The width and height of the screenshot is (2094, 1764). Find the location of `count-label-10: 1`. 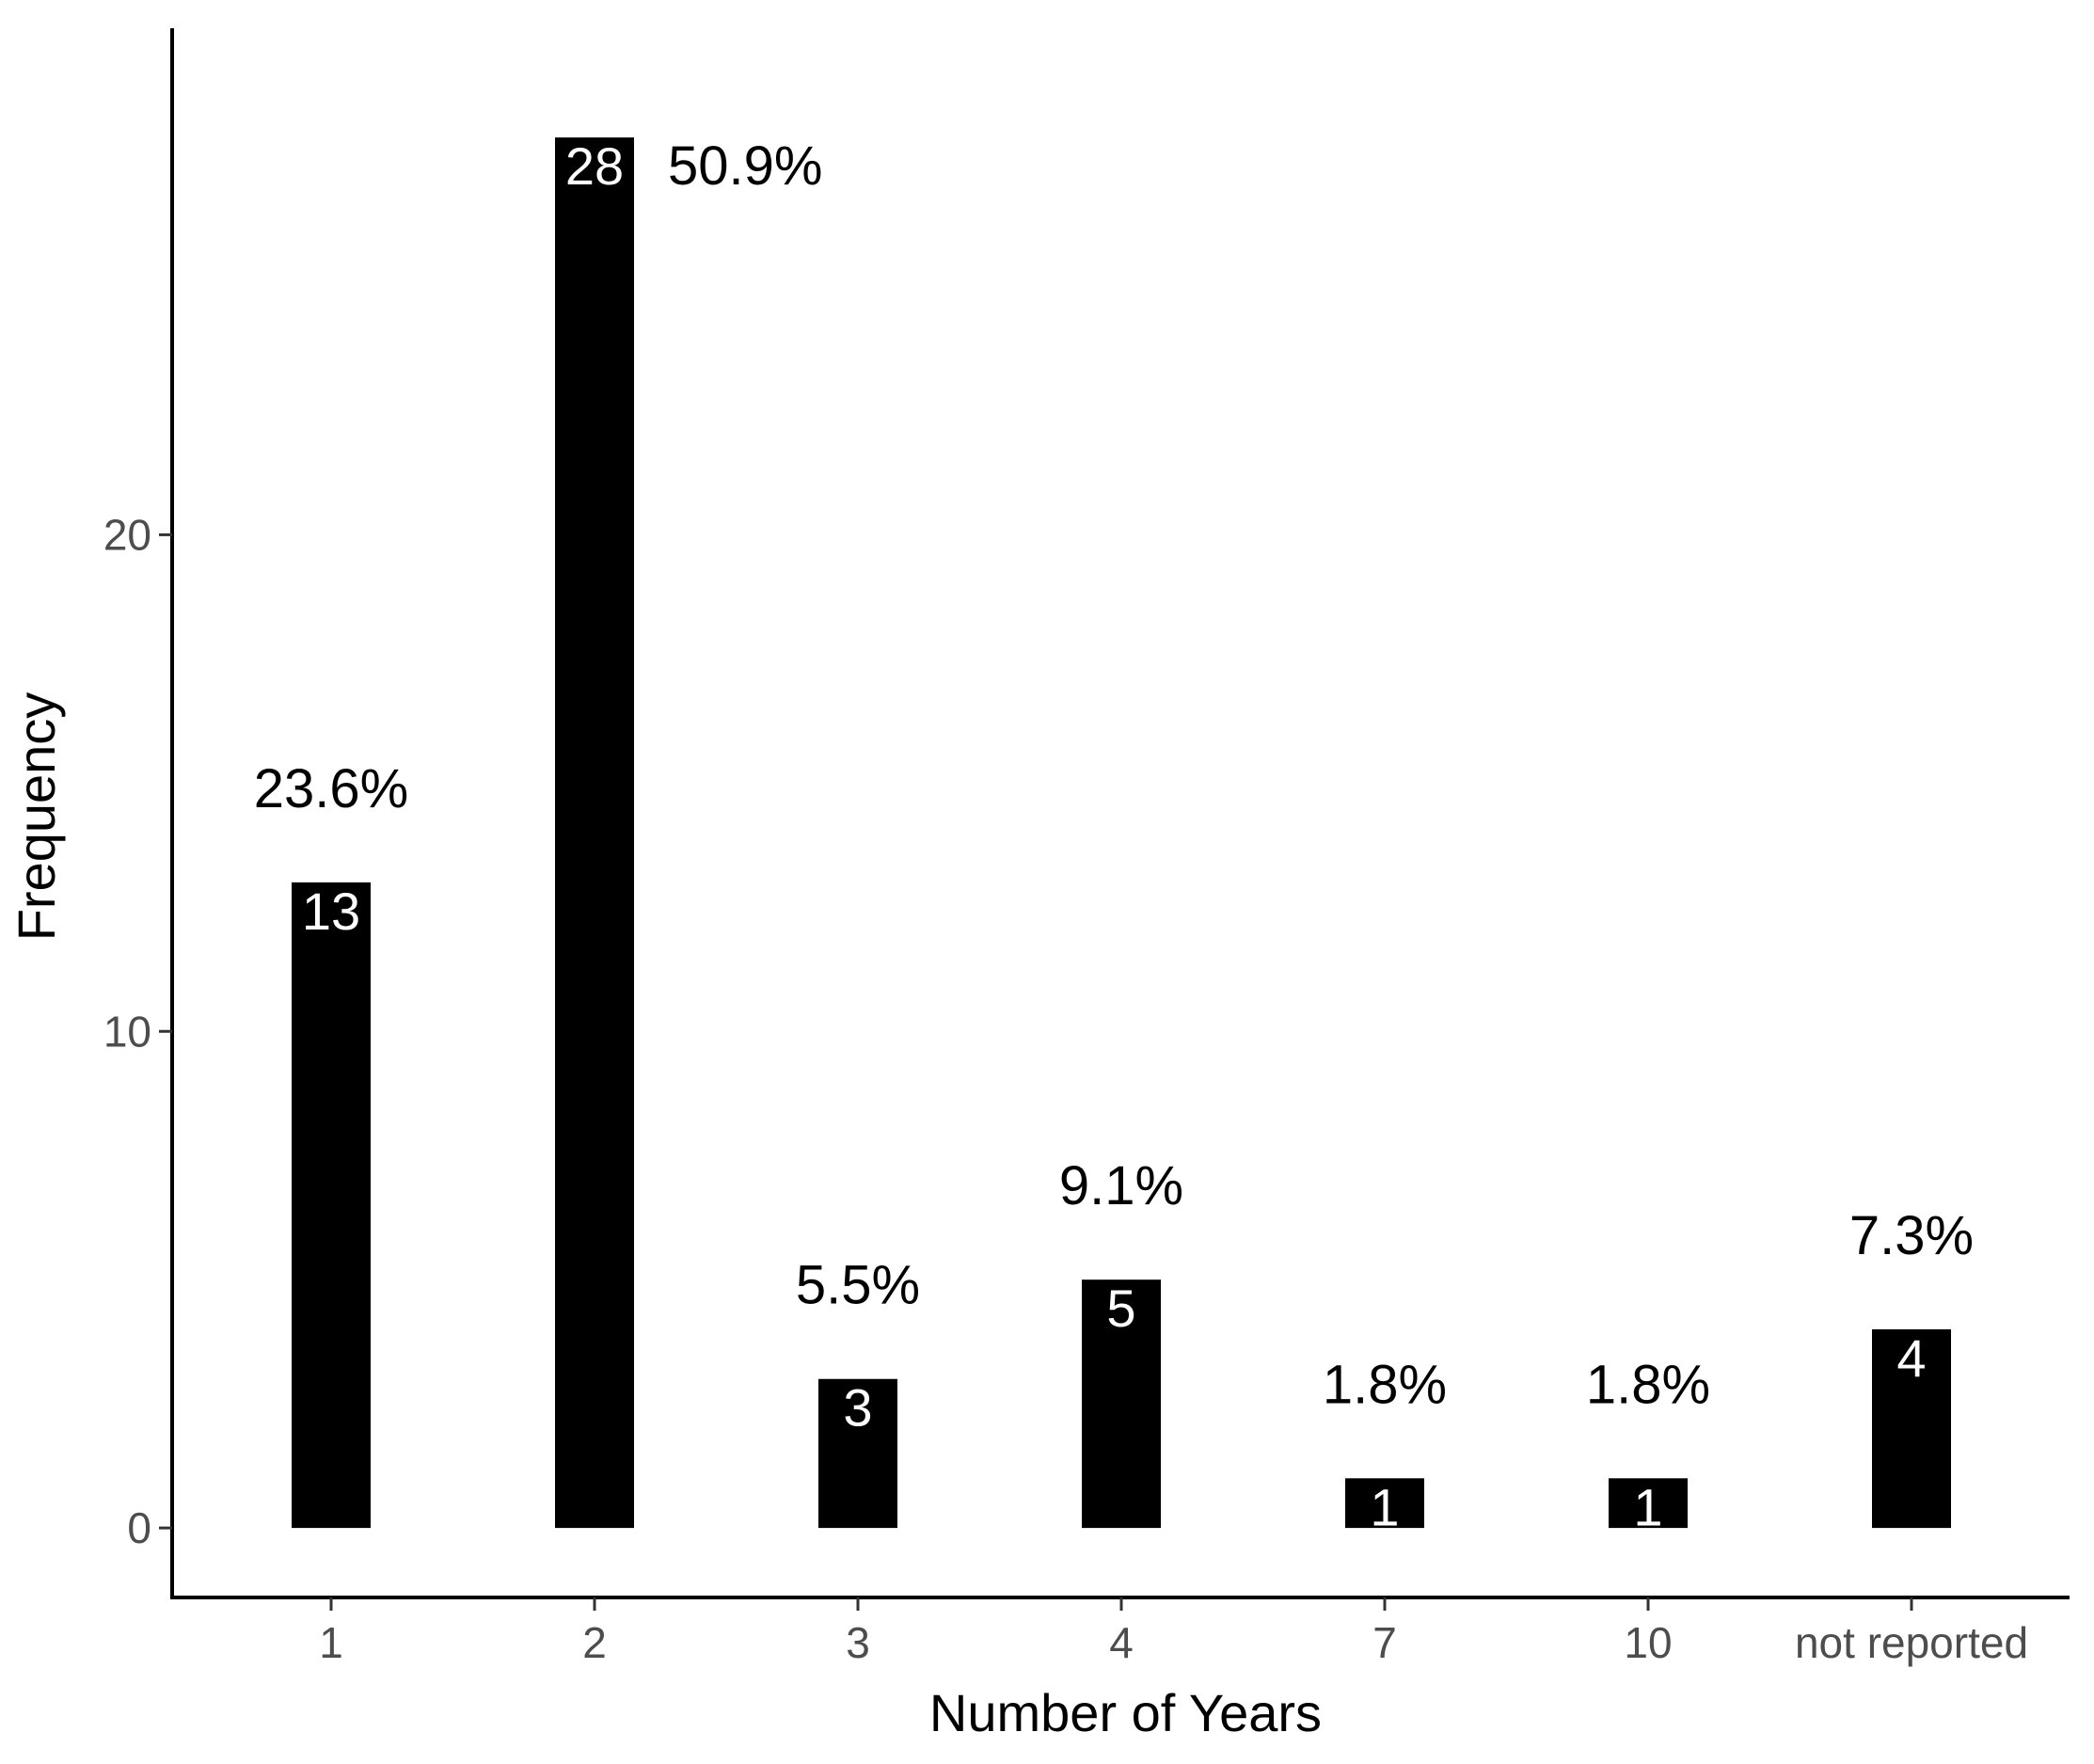

count-label-10: 1 is located at coordinates (1647, 1506).